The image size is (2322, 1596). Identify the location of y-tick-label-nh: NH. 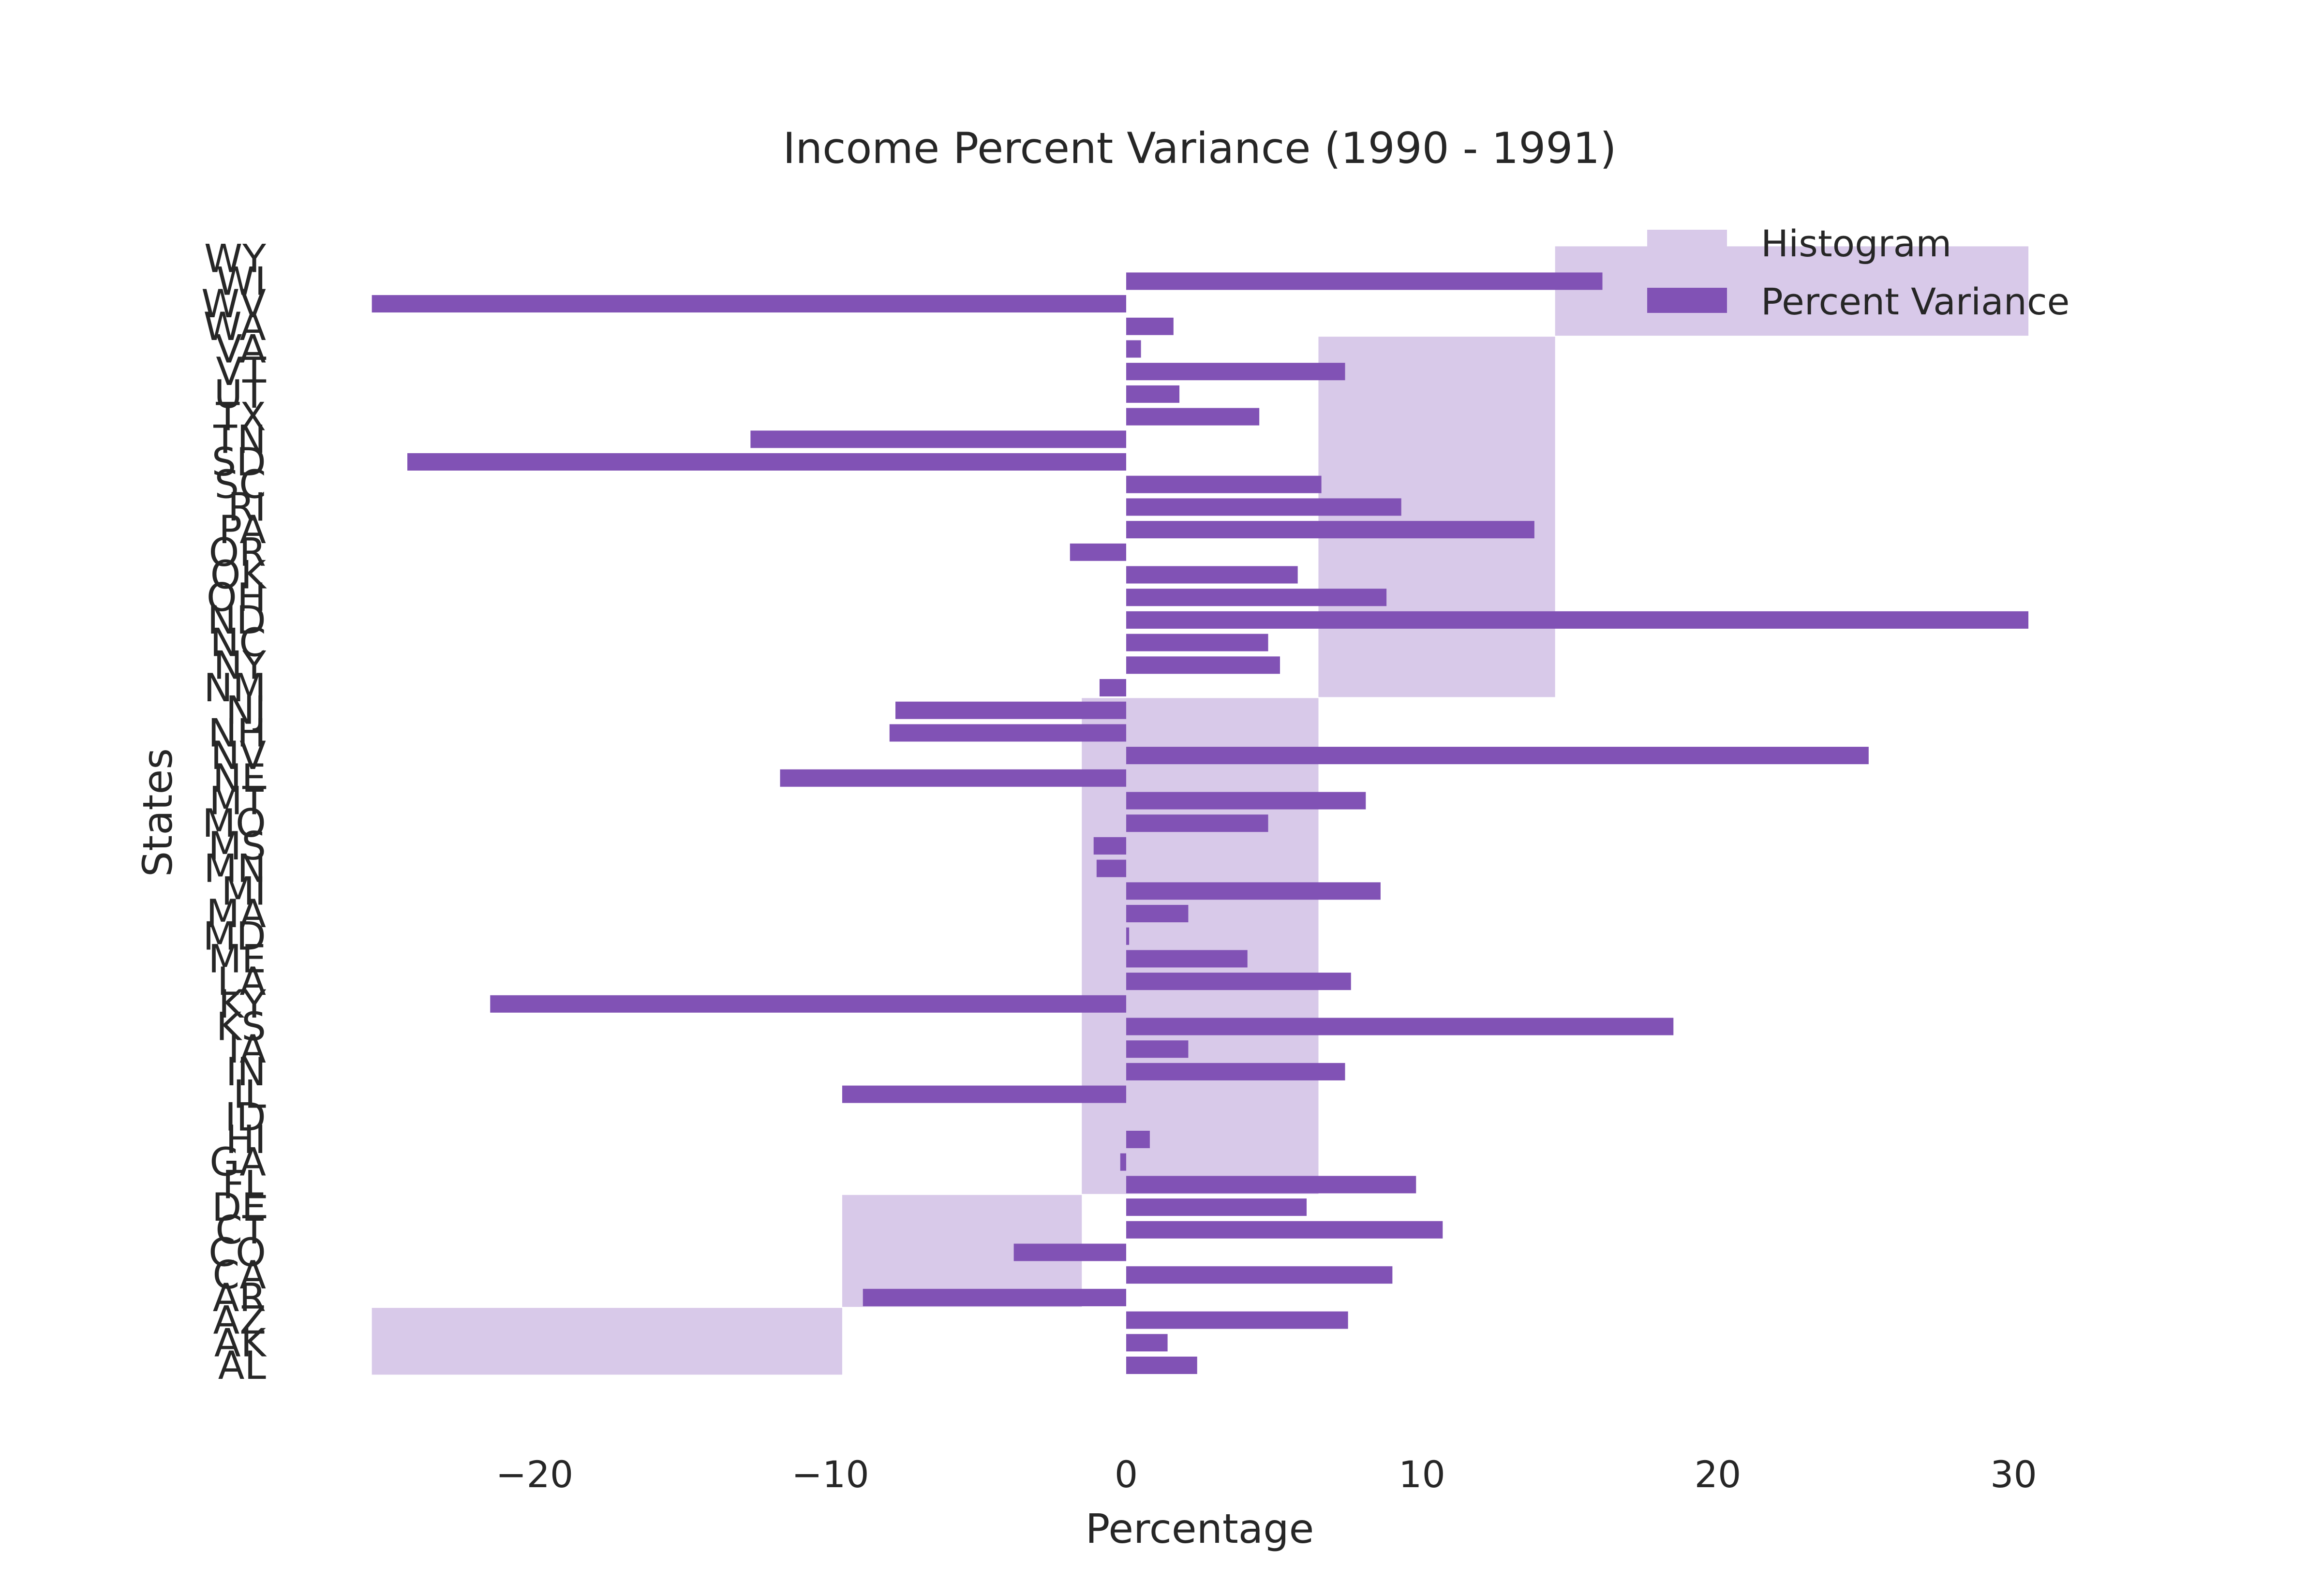
(237, 732).